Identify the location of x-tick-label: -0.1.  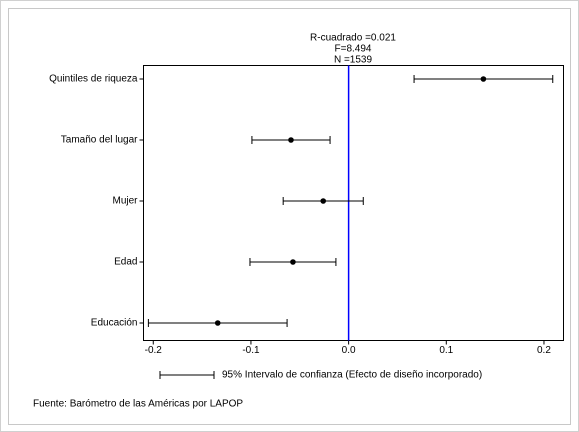
(251, 350).